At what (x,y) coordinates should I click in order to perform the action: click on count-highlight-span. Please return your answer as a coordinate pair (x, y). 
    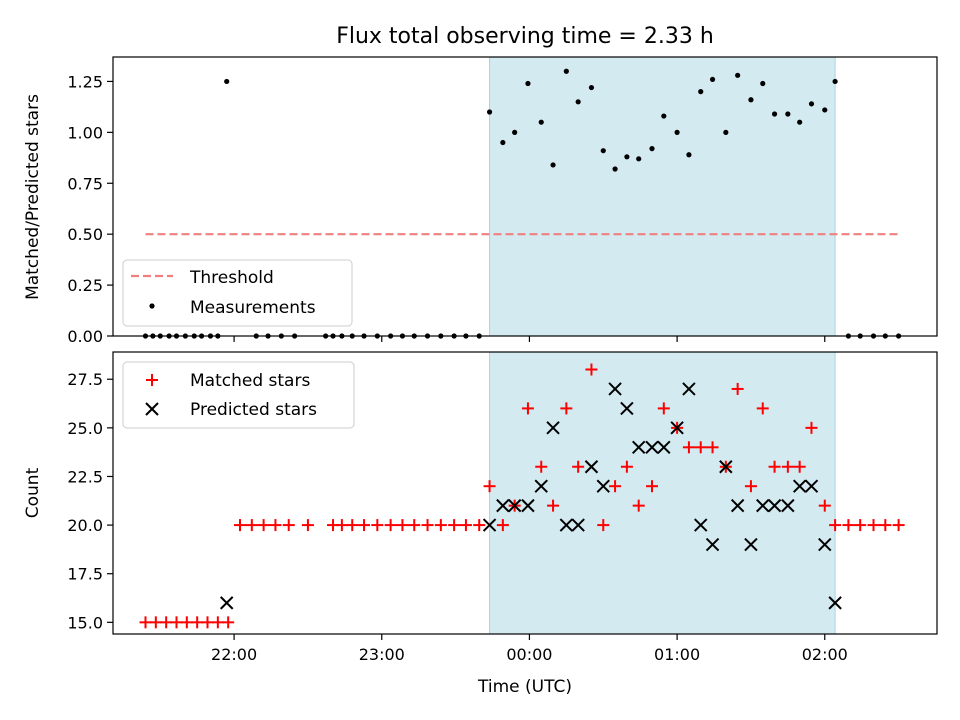
    Looking at the image, I should click on (662, 493).